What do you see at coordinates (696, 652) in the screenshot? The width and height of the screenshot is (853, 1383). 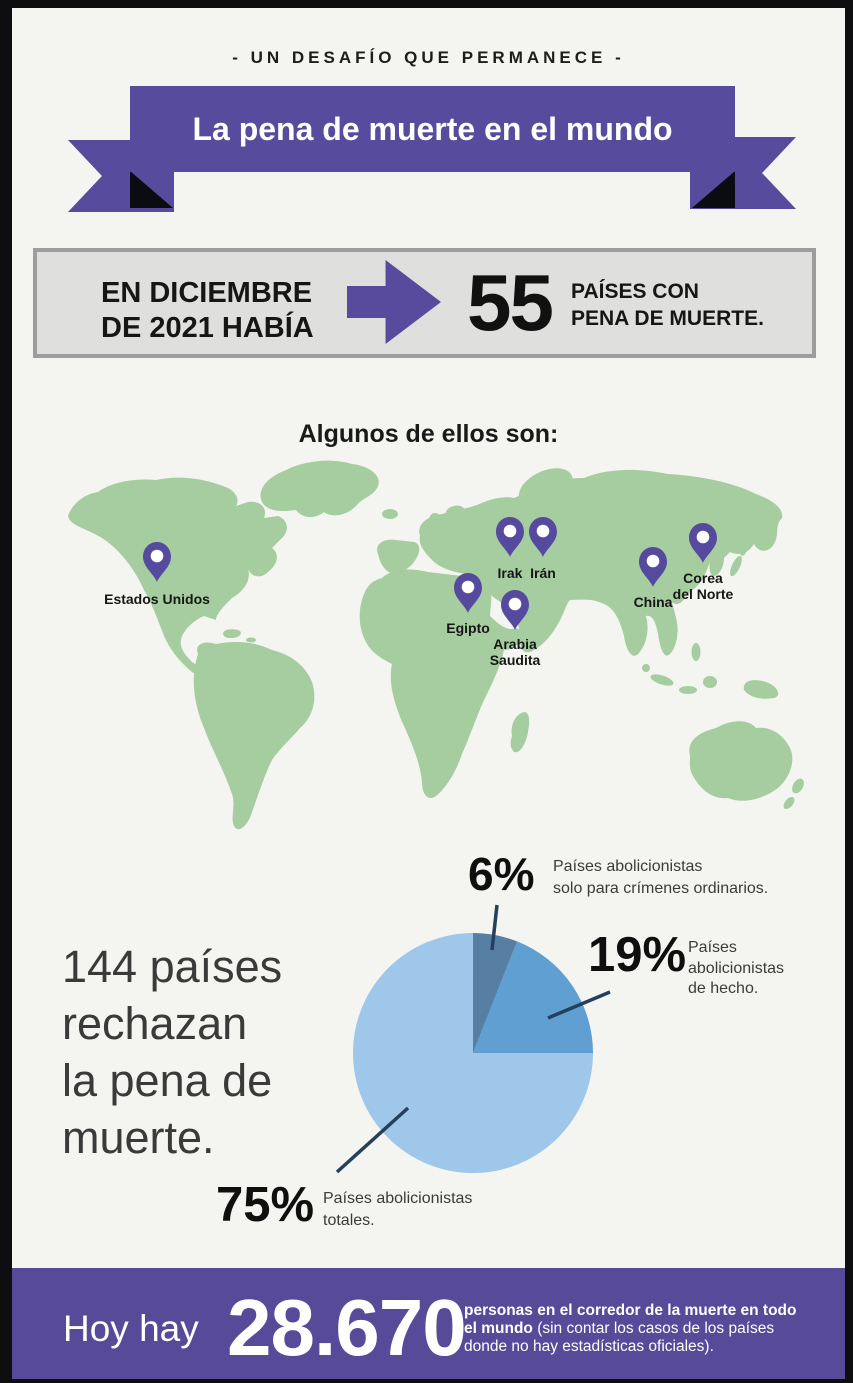 I see `island-philippines` at bounding box center [696, 652].